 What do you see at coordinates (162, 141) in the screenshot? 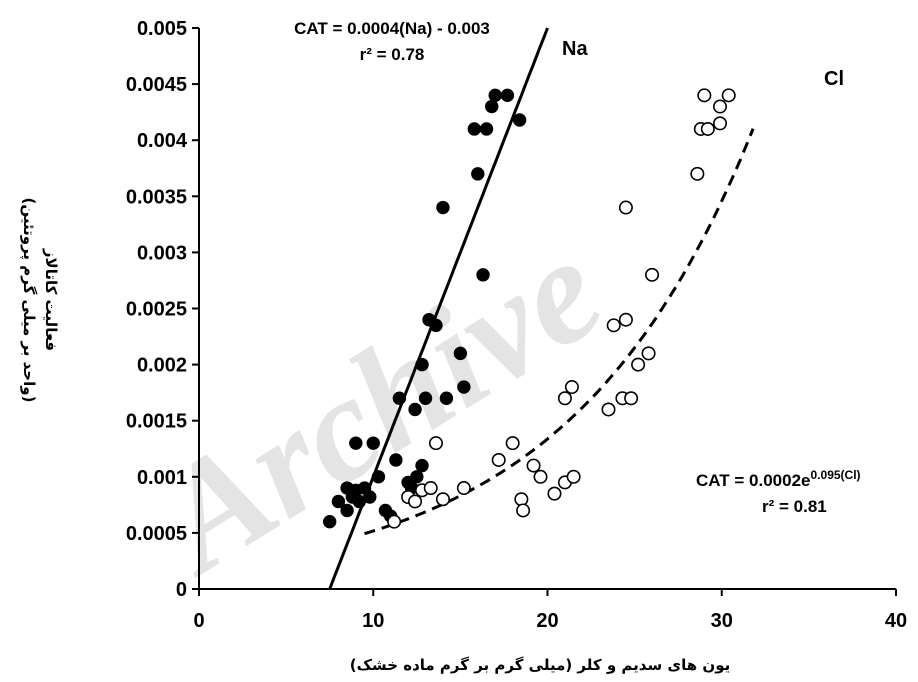
I see `y-tick-label: 0.004` at bounding box center [162, 141].